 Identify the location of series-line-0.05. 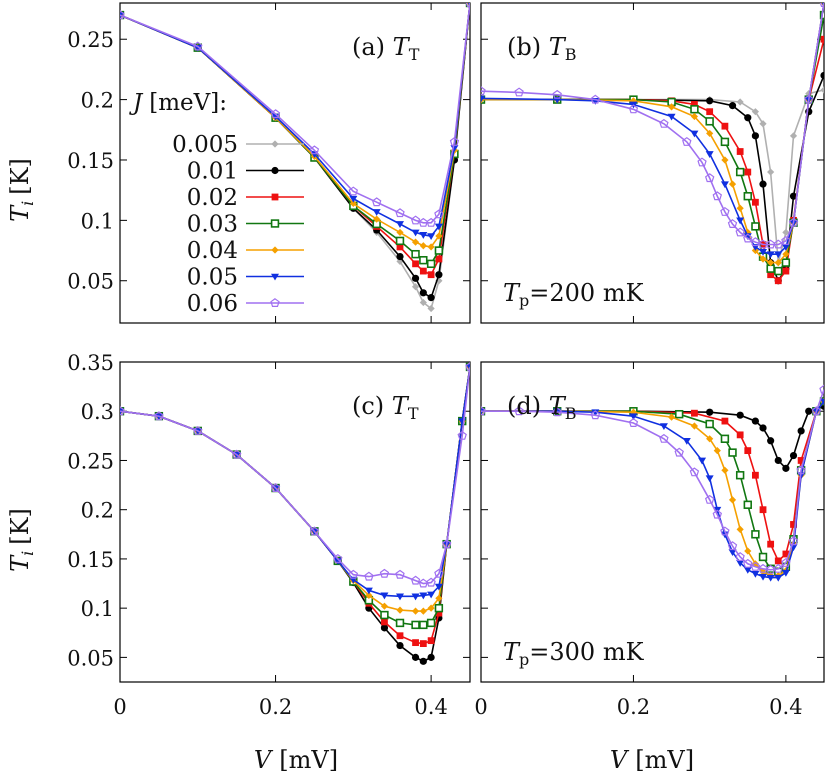
(295, 482).